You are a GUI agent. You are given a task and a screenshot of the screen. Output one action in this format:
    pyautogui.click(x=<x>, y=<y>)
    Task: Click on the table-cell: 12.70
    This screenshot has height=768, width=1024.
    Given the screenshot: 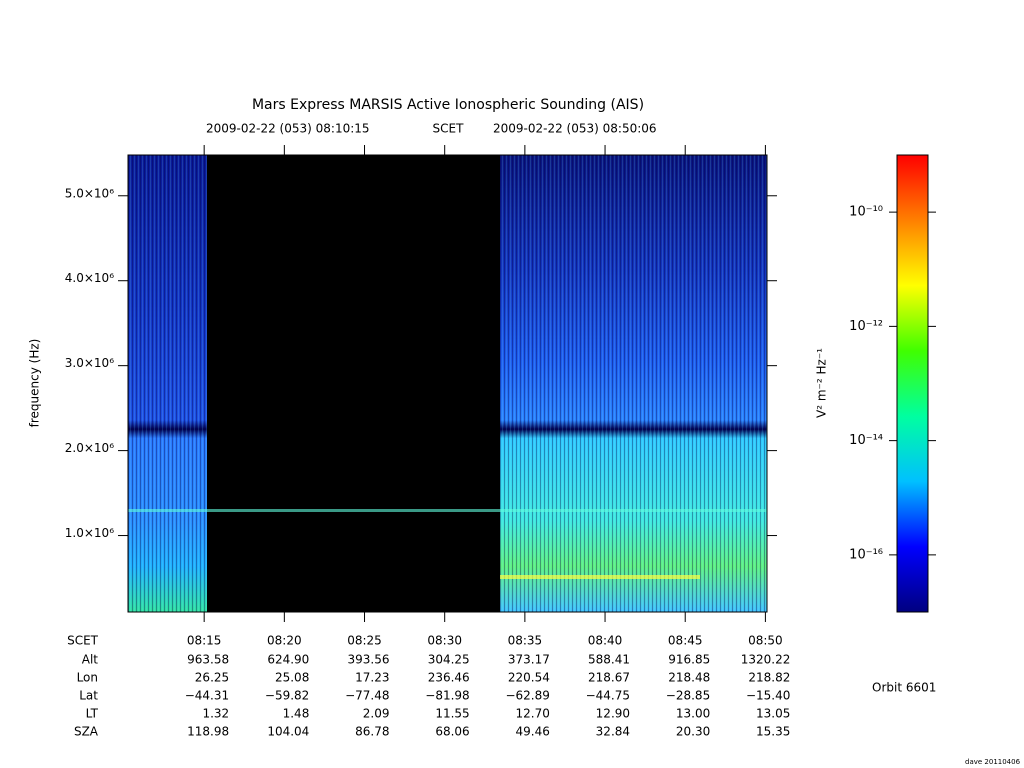 What is the action you would take?
    pyautogui.click(x=533, y=714)
    